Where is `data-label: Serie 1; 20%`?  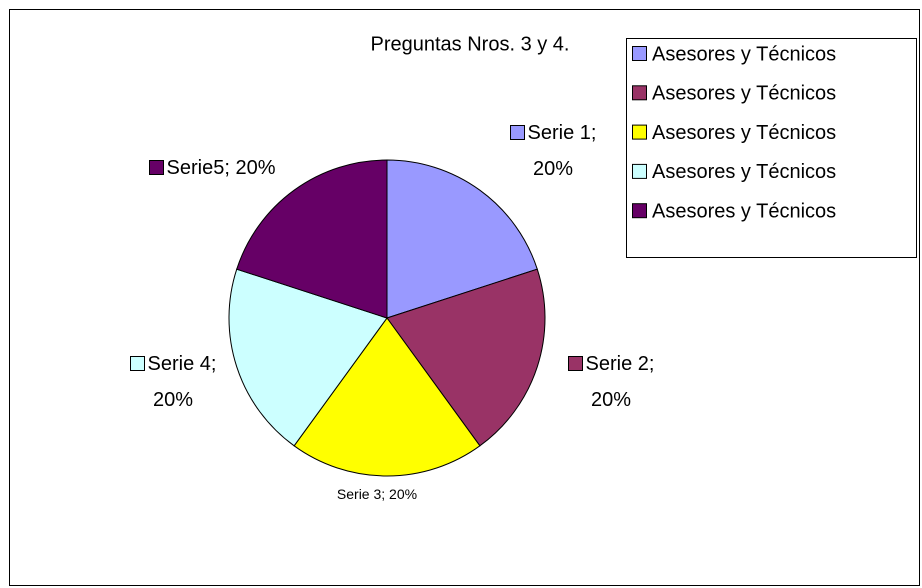 data-label: Serie 1; 20% is located at coordinates (553, 151).